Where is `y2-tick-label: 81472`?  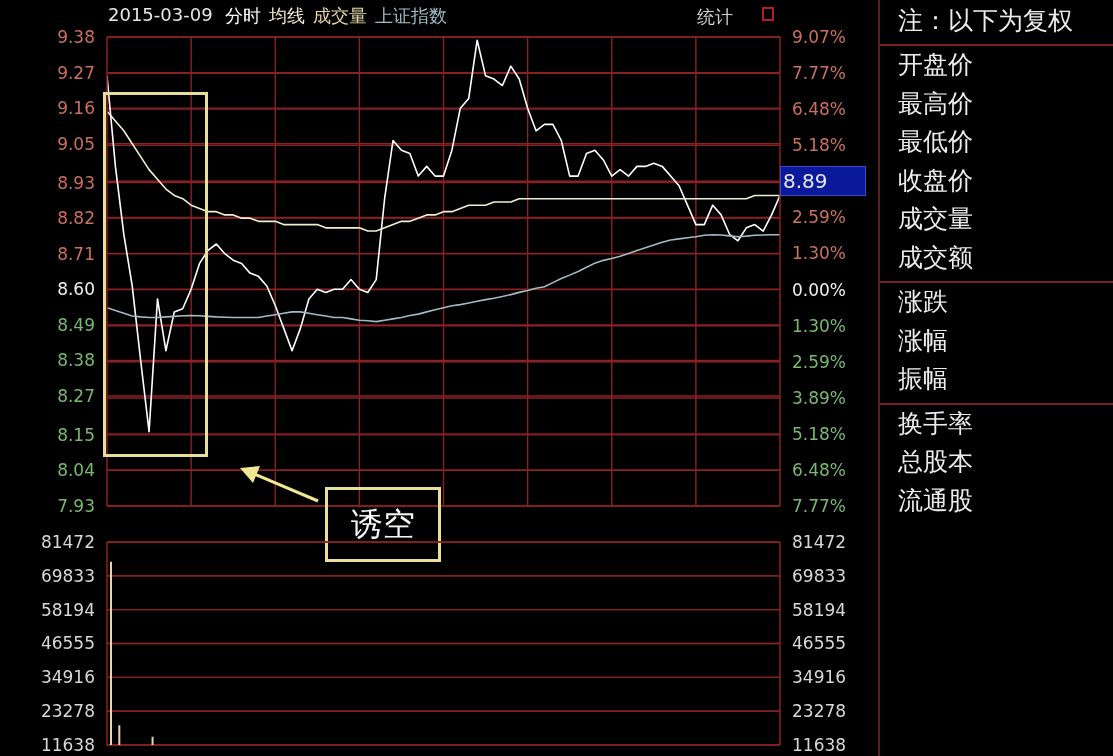 y2-tick-label: 81472 is located at coordinates (819, 541).